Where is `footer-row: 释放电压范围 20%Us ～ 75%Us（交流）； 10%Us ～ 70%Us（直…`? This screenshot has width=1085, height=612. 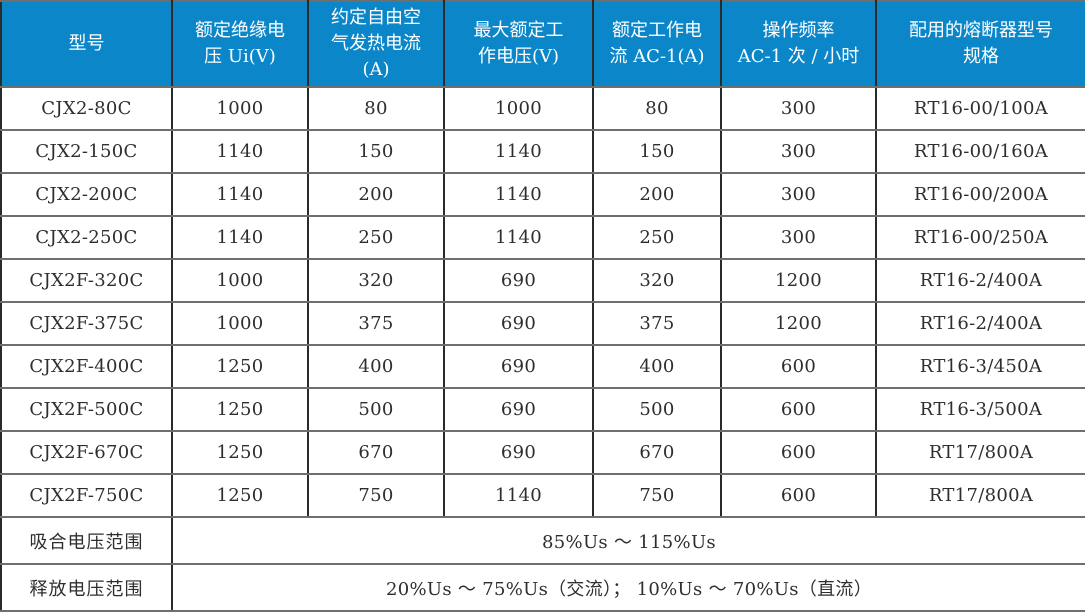
footer-row: 释放电压范围 20%Us ～ 75%Us（交流）； 10%Us ～ 70%Us（直… is located at coordinates (542, 587).